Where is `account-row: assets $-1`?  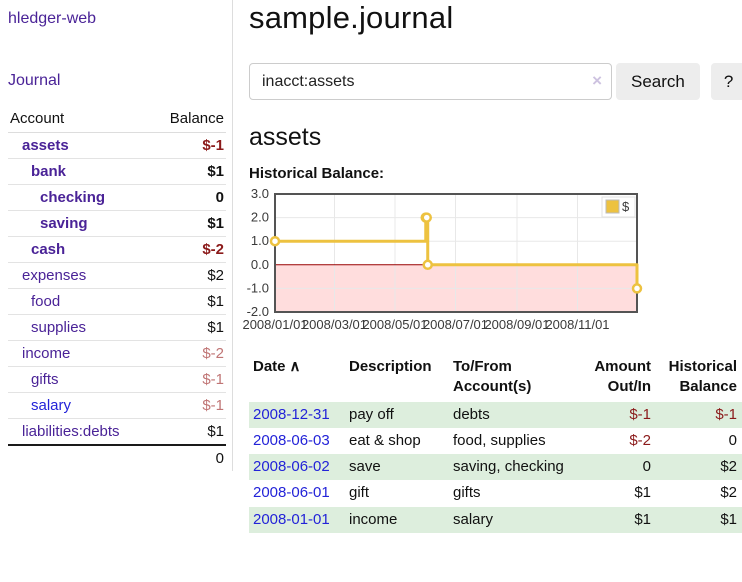 account-row: assets $-1 is located at coordinates (117, 145).